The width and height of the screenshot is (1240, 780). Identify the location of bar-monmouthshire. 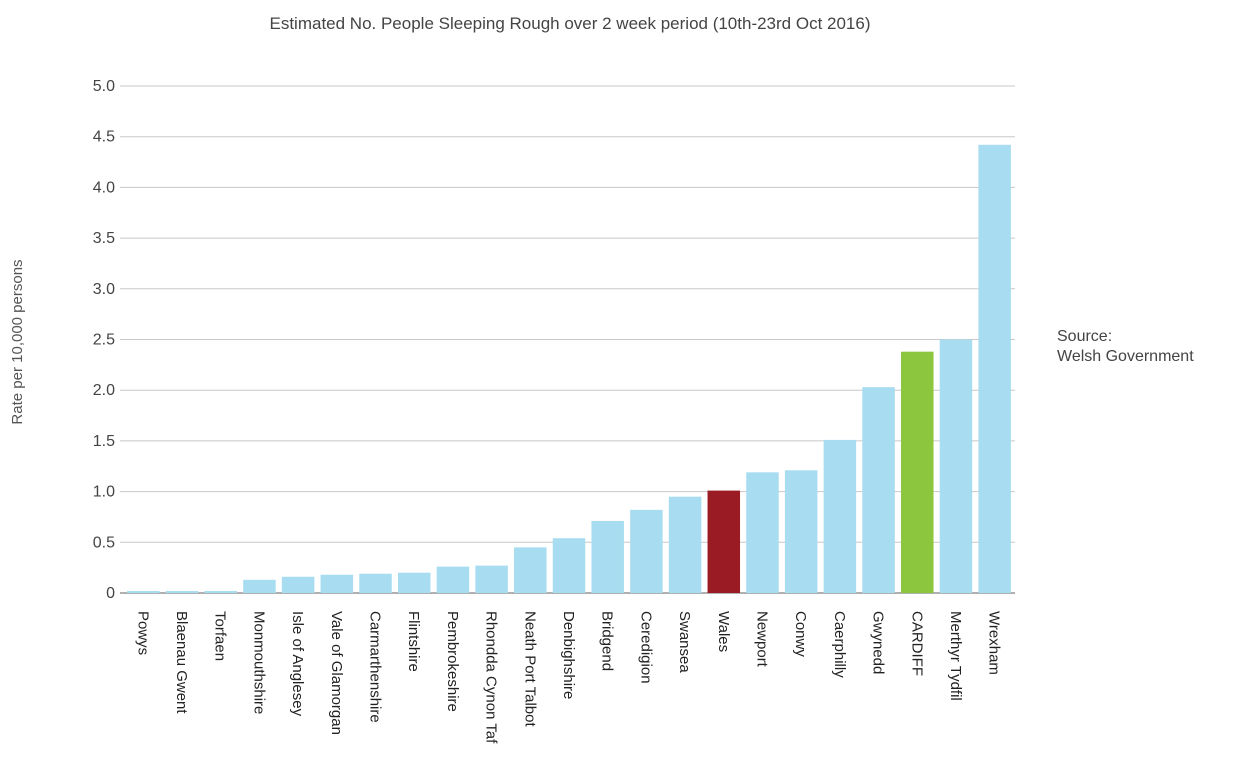
(259, 586).